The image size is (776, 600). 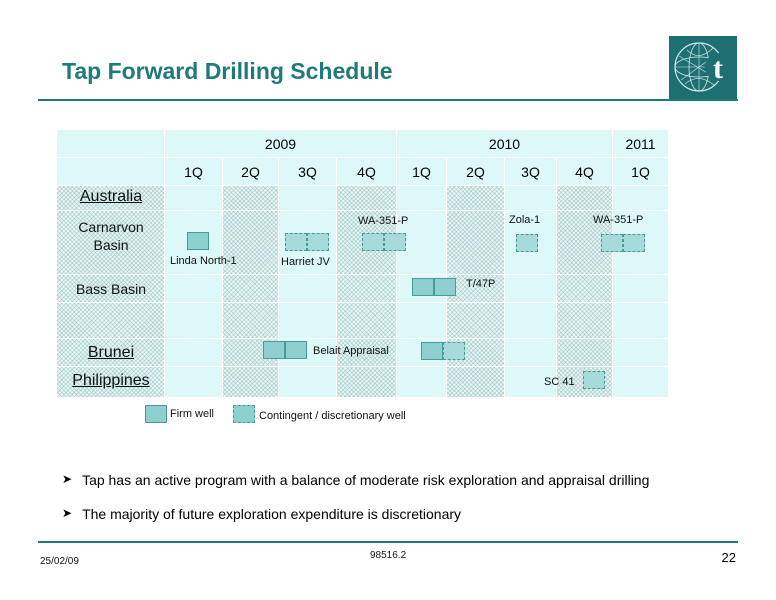 I want to click on row-label-column, so click(x=111, y=292).